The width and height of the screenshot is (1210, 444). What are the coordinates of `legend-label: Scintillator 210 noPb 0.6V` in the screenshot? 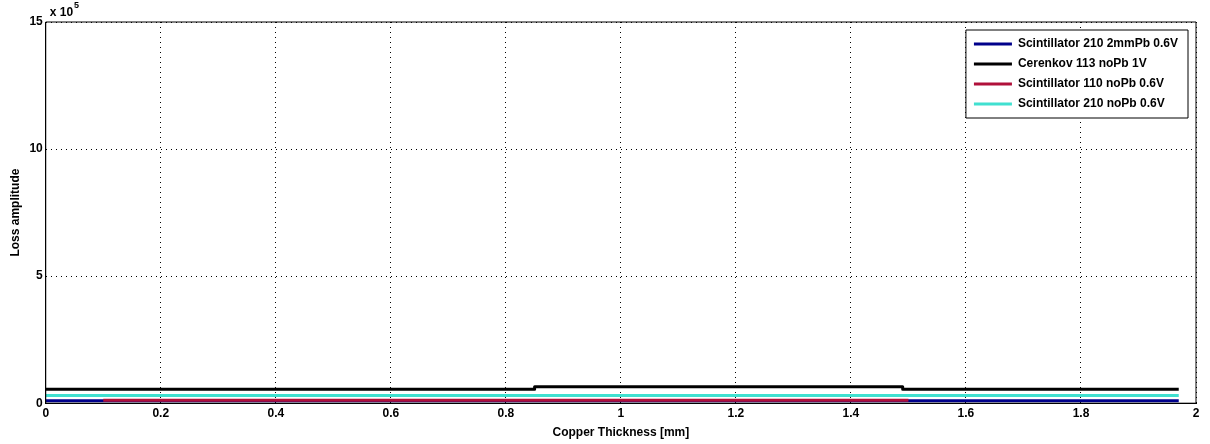 It's located at (1091, 103).